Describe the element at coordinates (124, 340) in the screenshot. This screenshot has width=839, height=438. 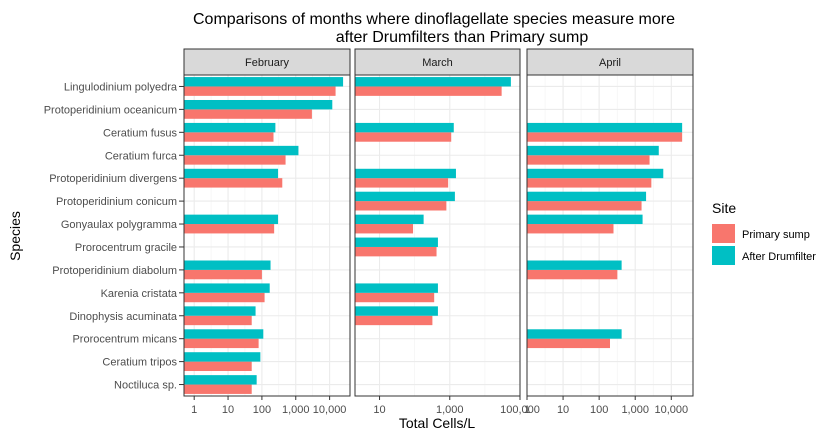
I see `y-tick-label-prorocentrum-micans: Prorocentrum micans` at that location.